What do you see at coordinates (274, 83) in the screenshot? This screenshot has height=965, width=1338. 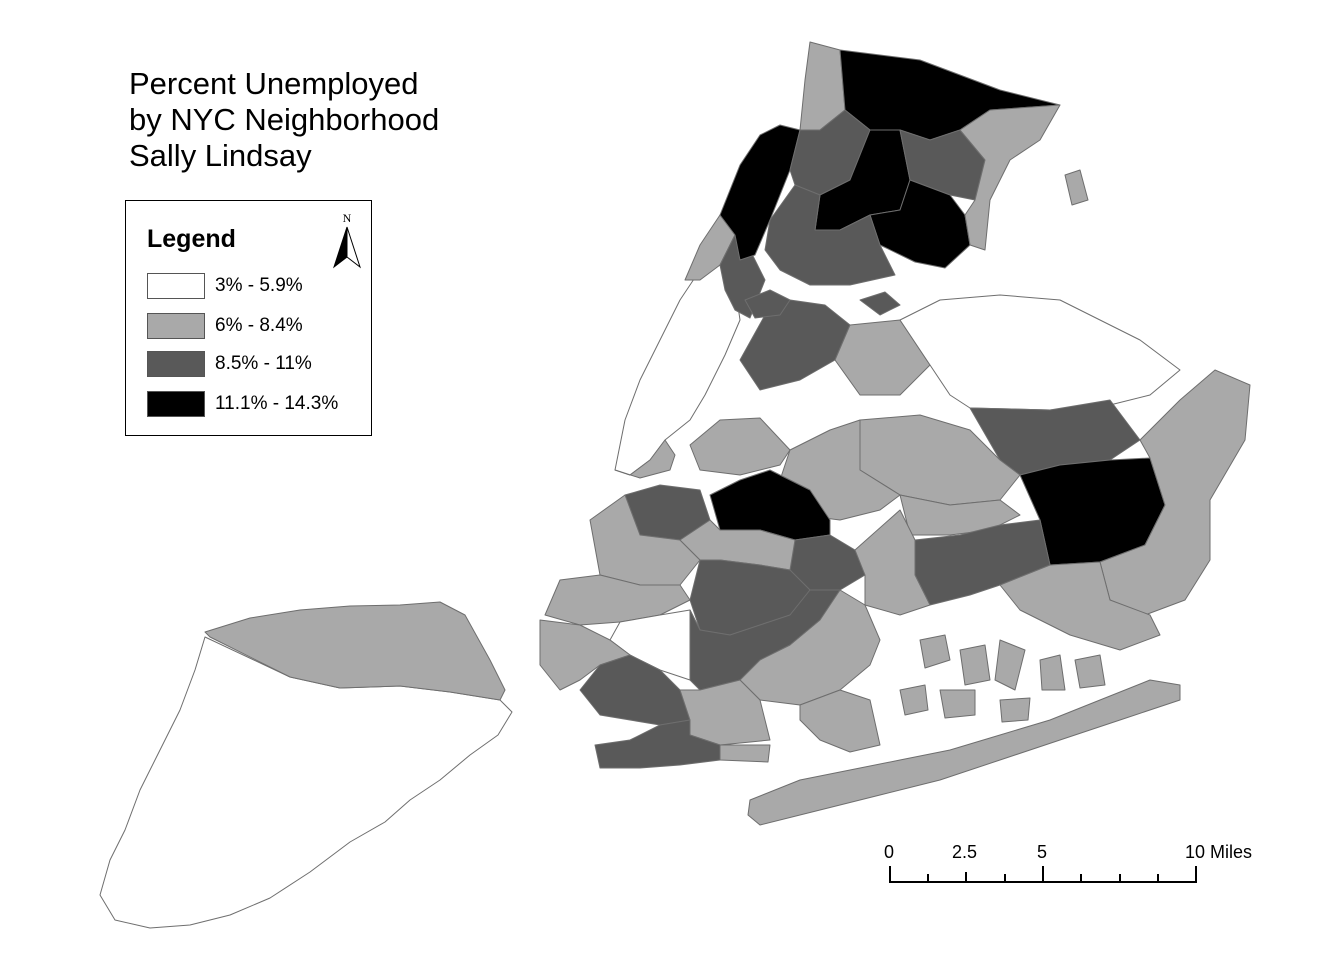 I see `map-title-line-1: Percent Unemployed` at bounding box center [274, 83].